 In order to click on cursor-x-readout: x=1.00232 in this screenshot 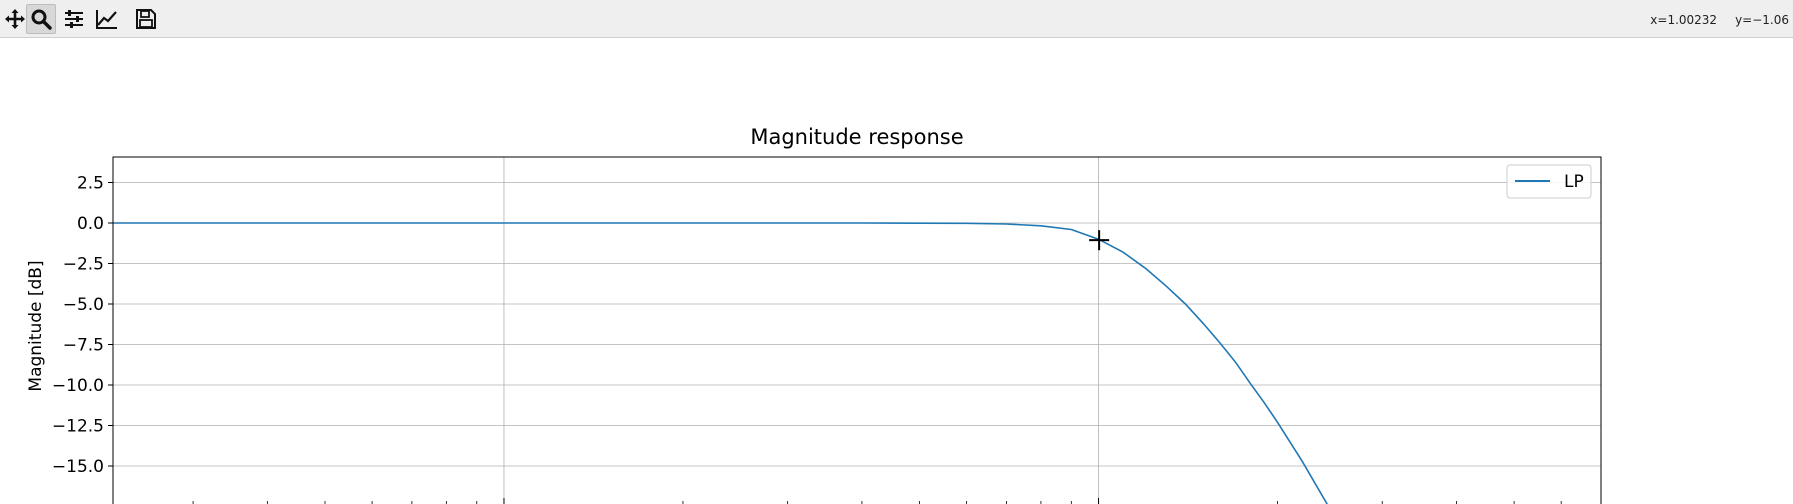, I will do `click(1684, 20)`.